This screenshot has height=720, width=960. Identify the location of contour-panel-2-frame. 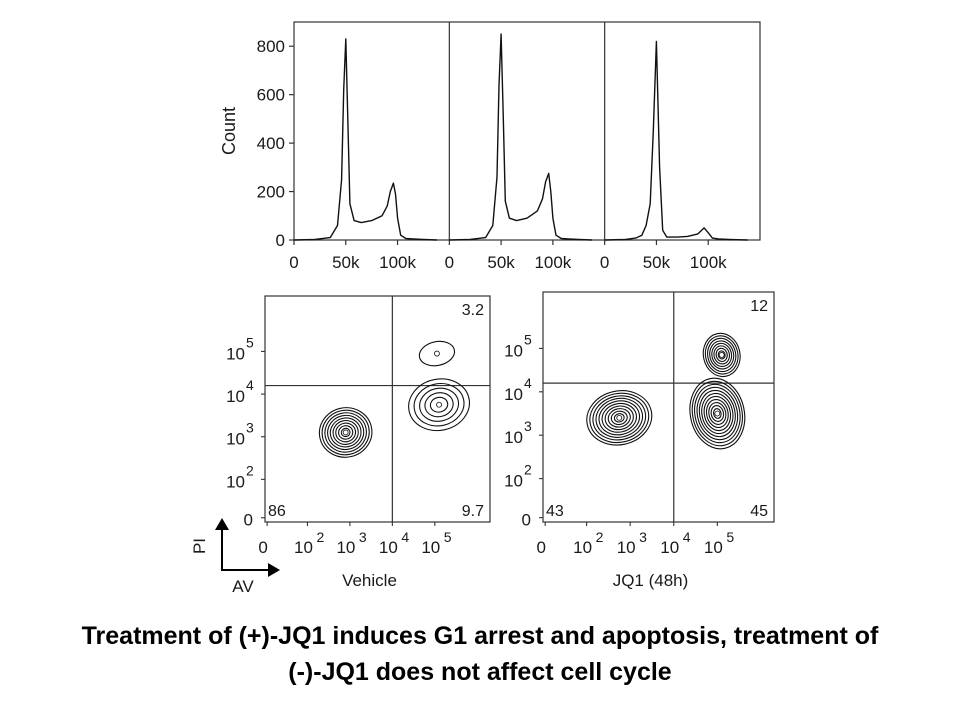
(658, 407).